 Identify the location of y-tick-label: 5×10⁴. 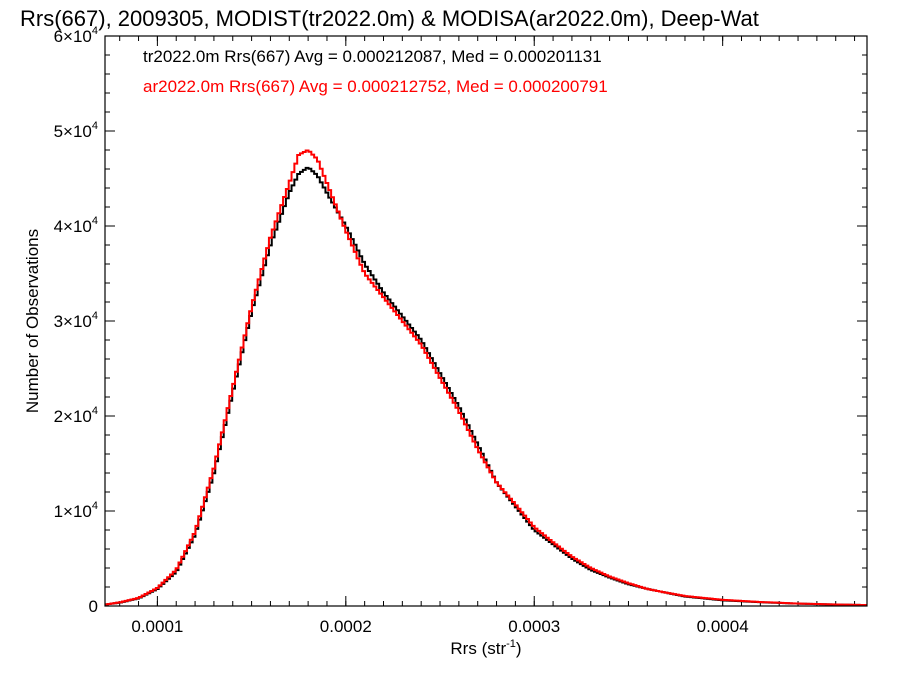
(76, 130).